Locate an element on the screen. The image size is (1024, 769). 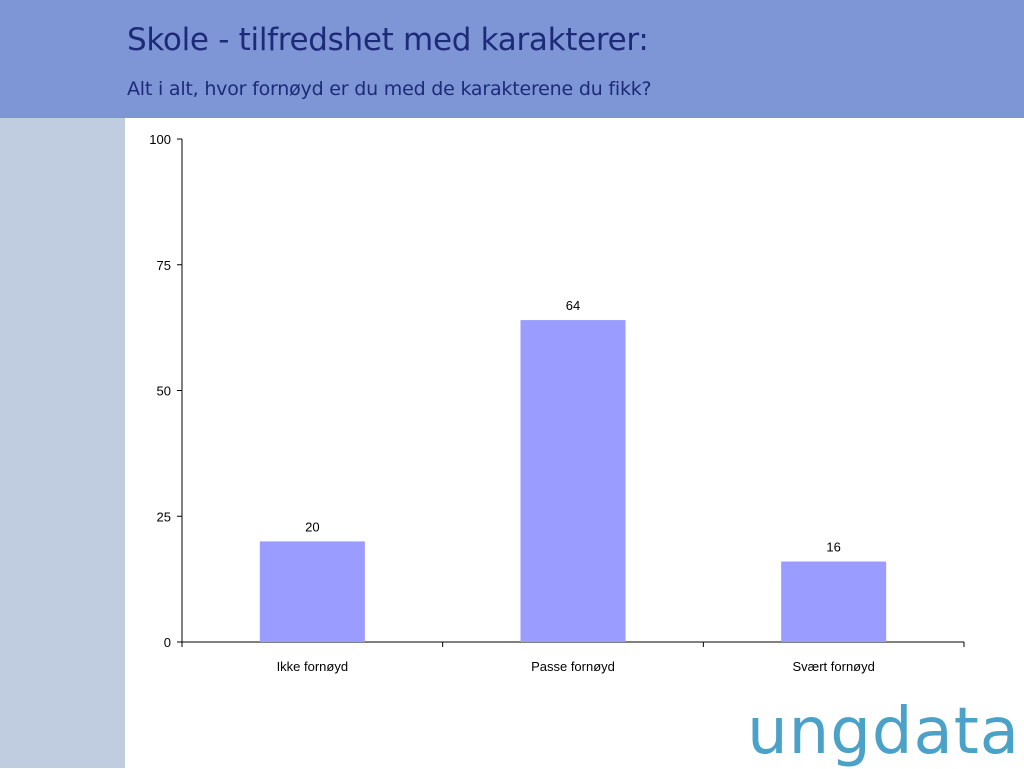
data-label: 16 is located at coordinates (833, 547).